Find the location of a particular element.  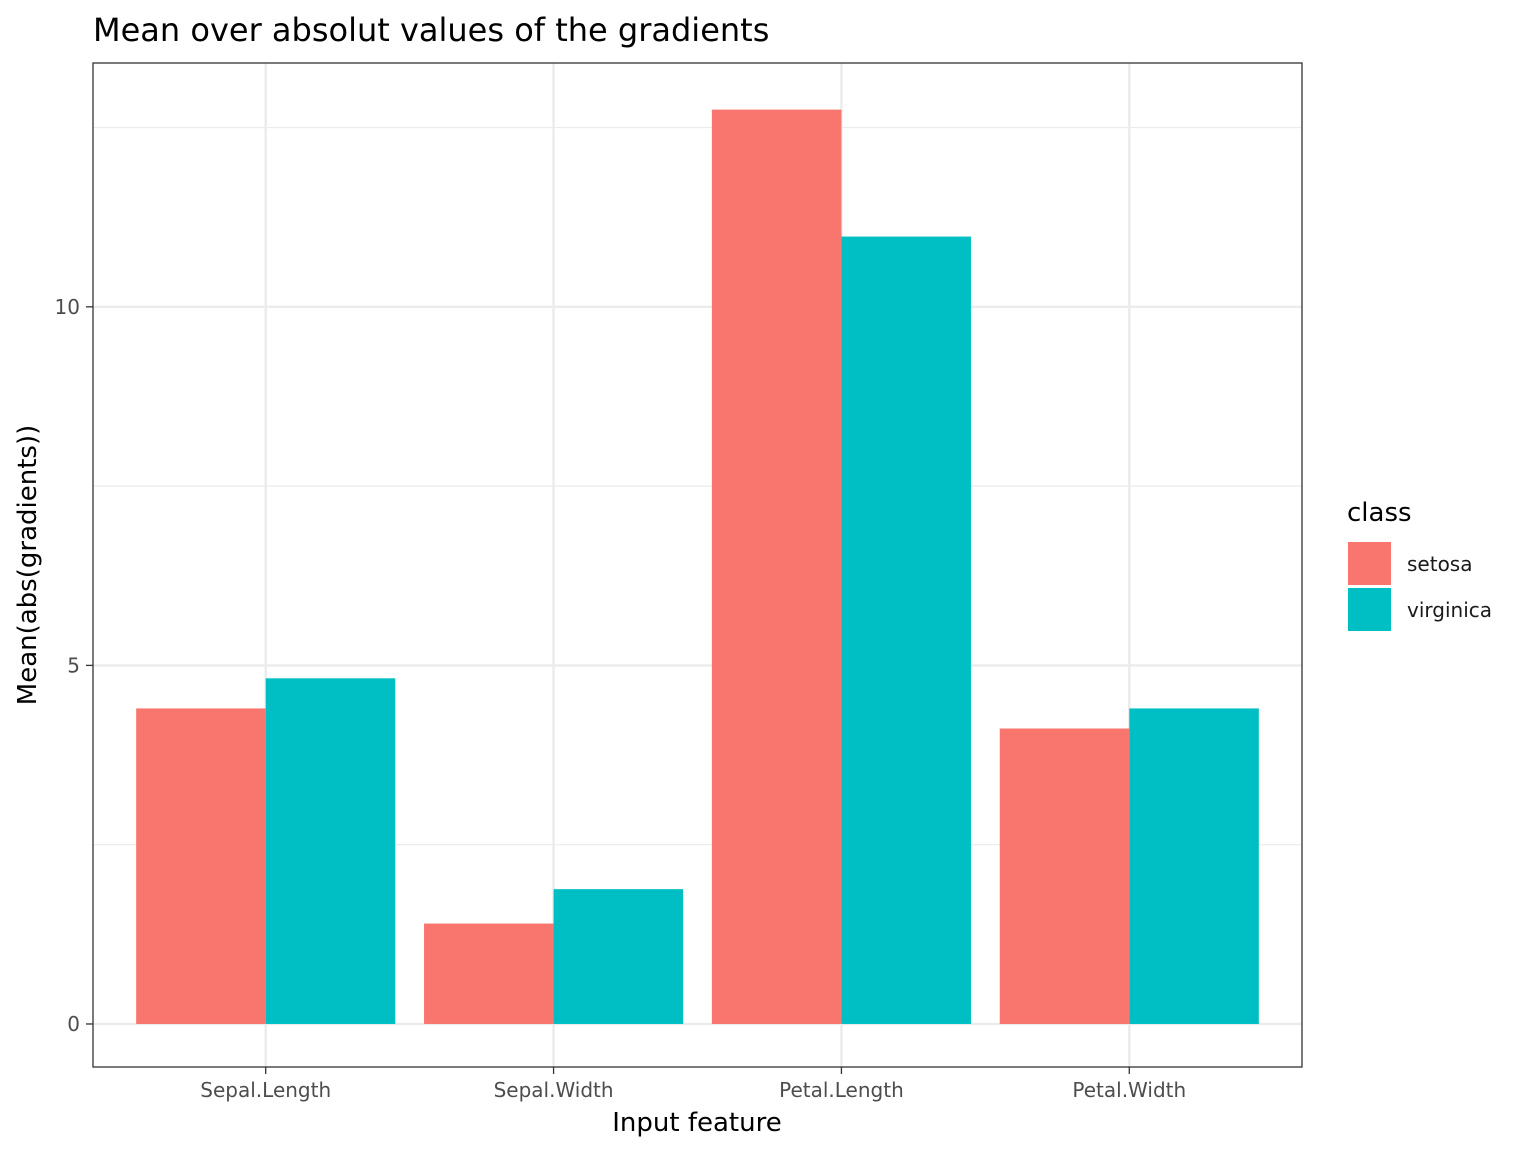

x-tick-label: Sepal.Width is located at coordinates (554, 1090).